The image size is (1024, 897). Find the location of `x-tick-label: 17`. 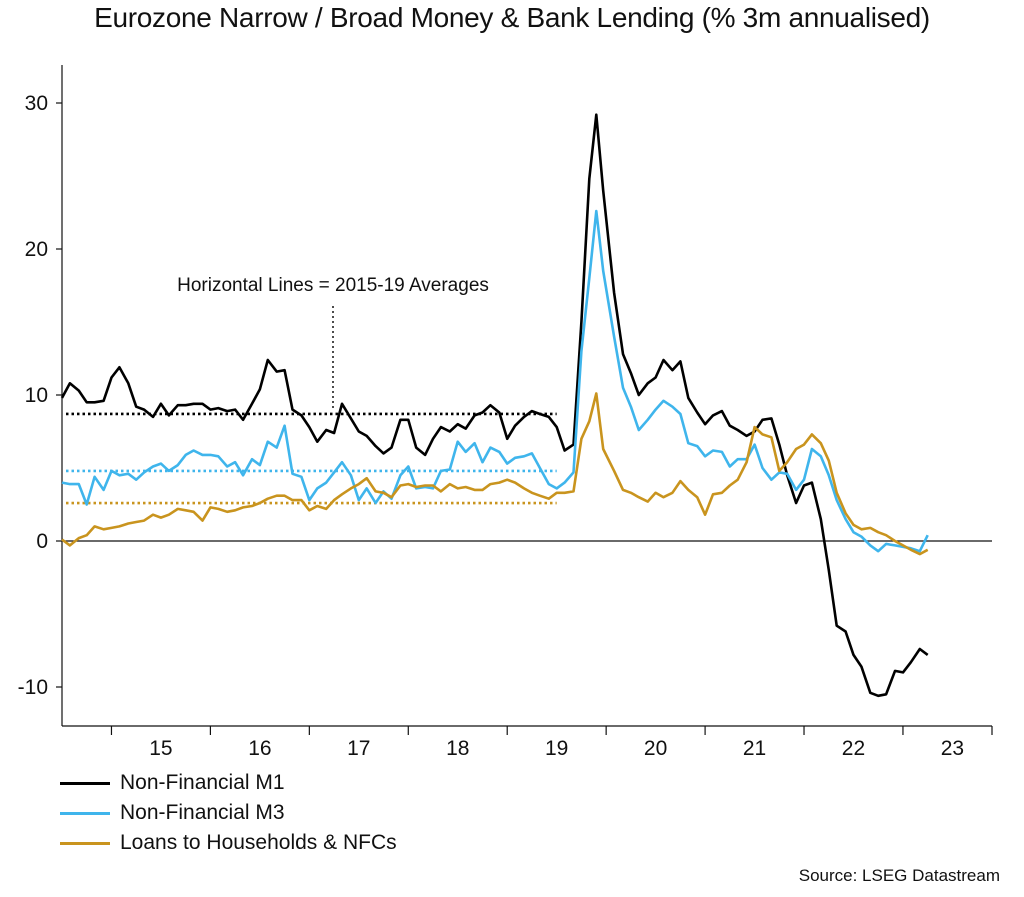

x-tick-label: 17 is located at coordinates (358, 748).